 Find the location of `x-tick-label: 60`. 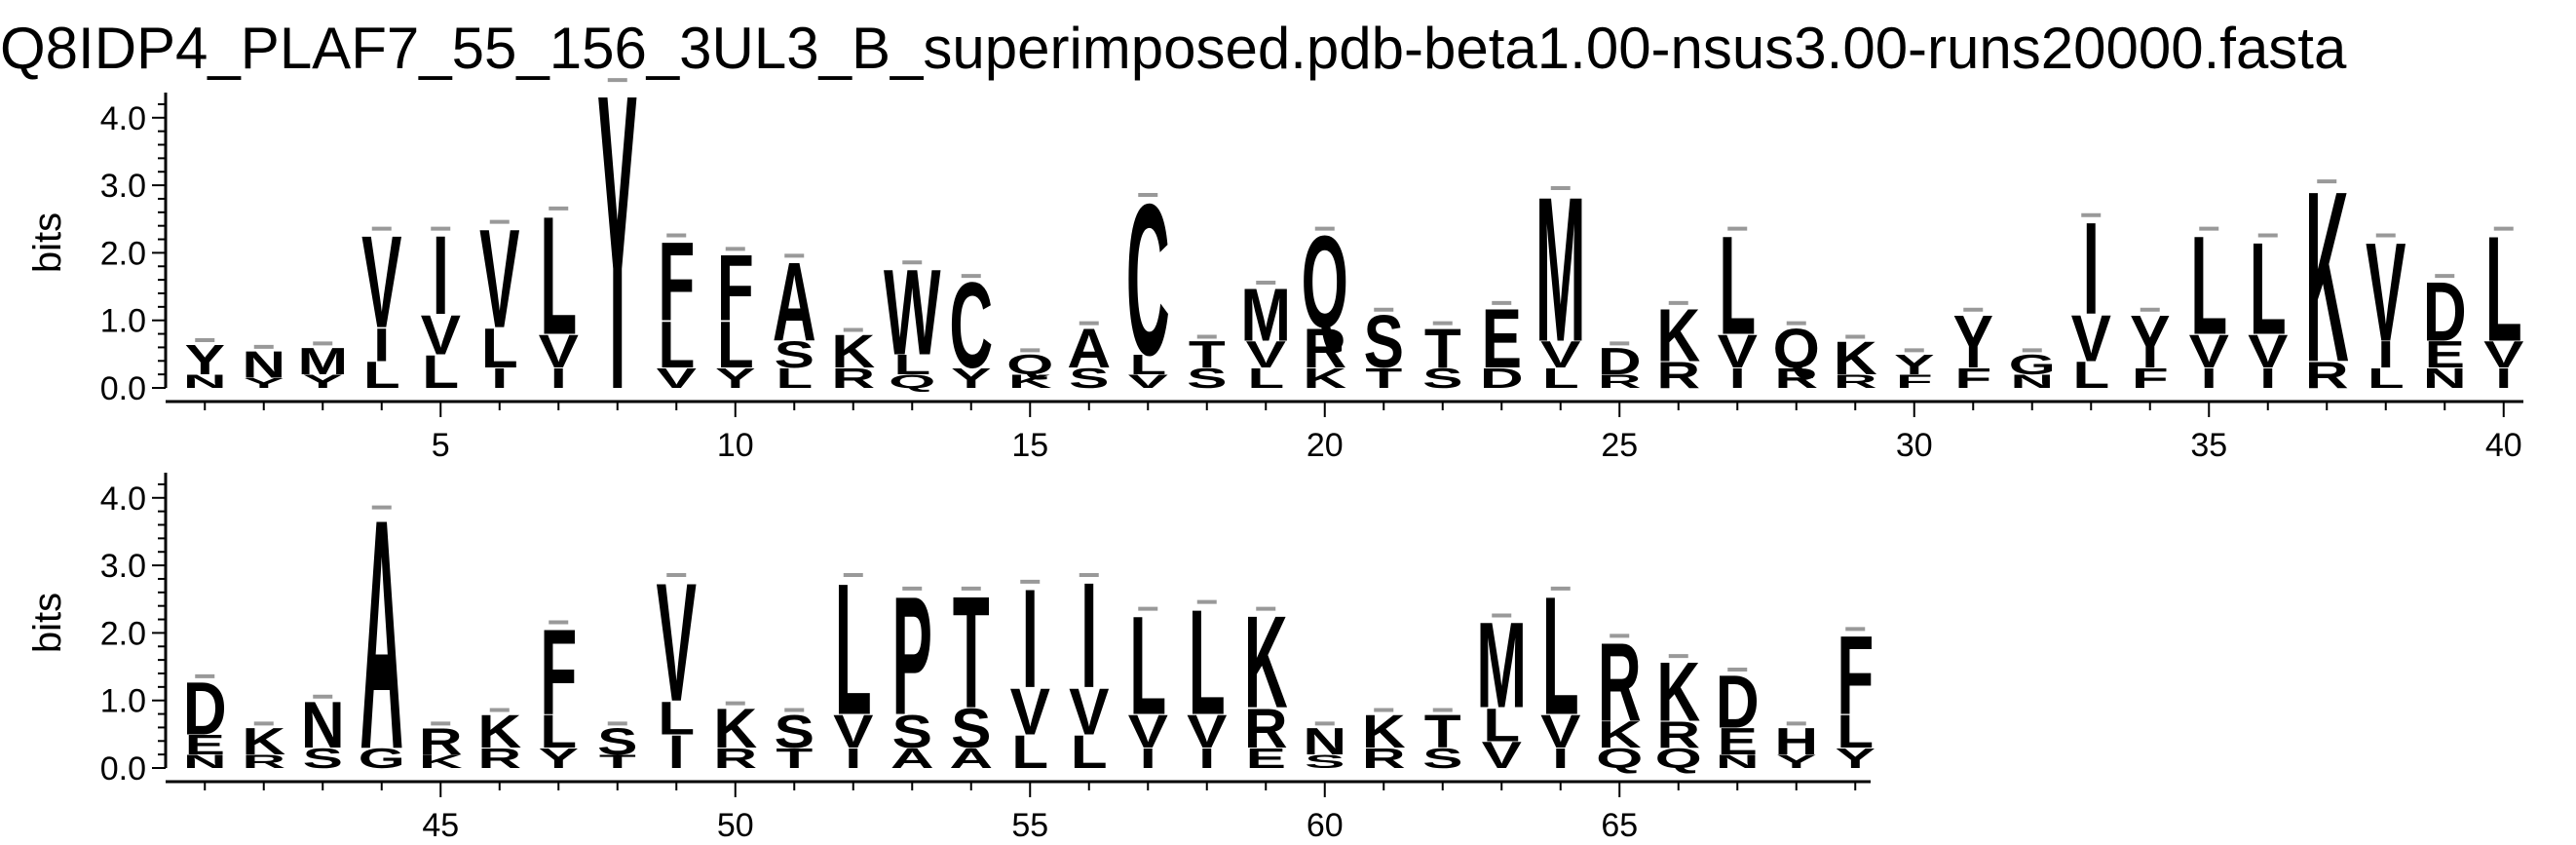

x-tick-label: 60 is located at coordinates (1325, 825).